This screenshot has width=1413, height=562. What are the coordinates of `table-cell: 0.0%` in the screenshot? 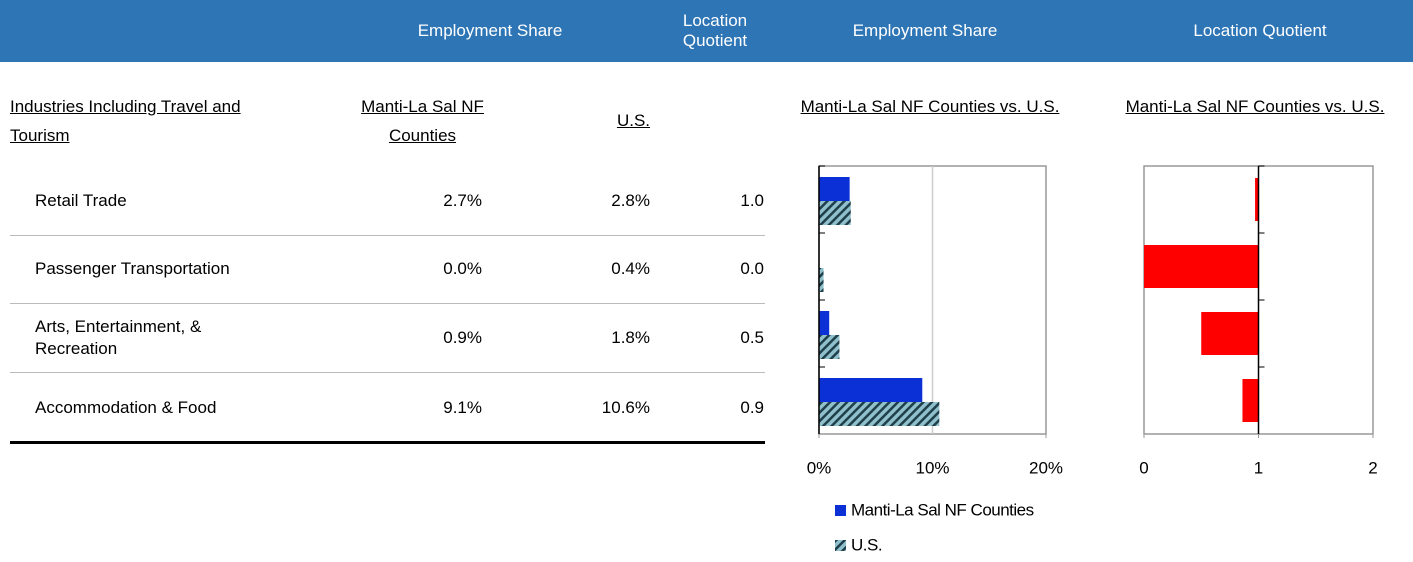 It's located at (462, 268).